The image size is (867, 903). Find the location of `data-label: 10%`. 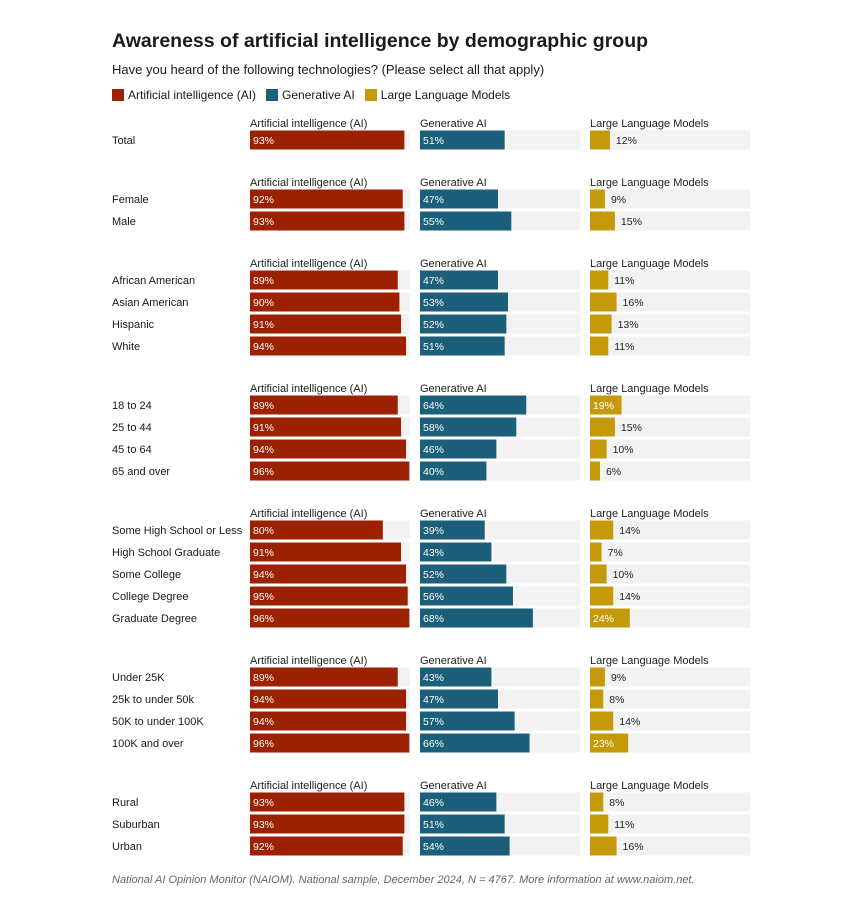

data-label: 10% is located at coordinates (623, 450).